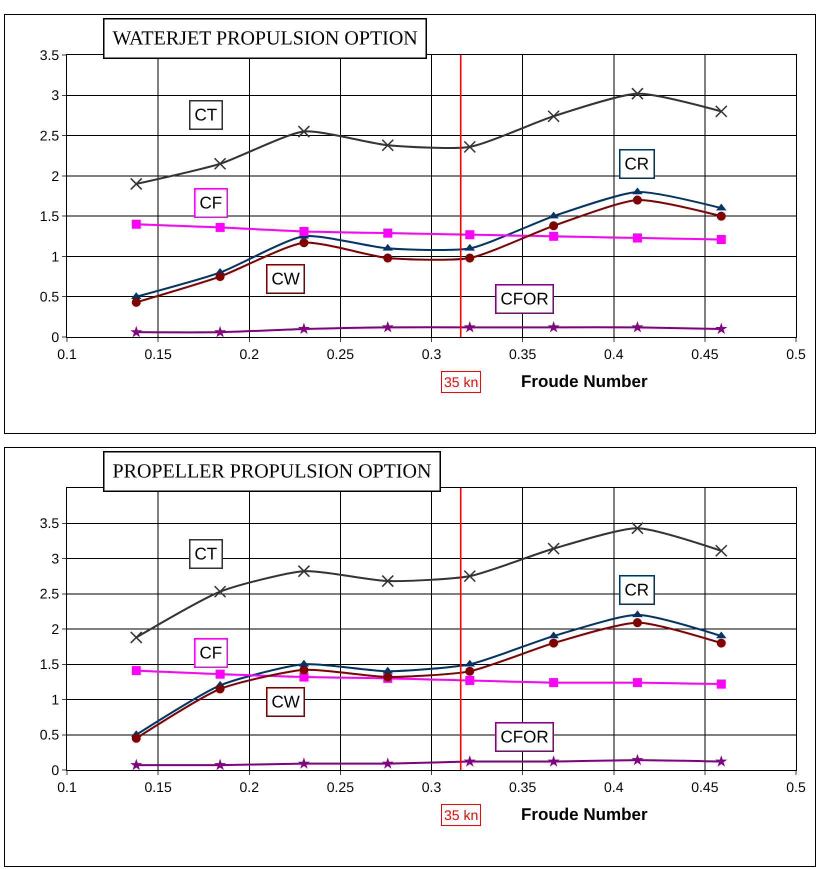 The height and width of the screenshot is (869, 818). Describe the element at coordinates (637, 164) in the screenshot. I see `series-label: CR` at that location.